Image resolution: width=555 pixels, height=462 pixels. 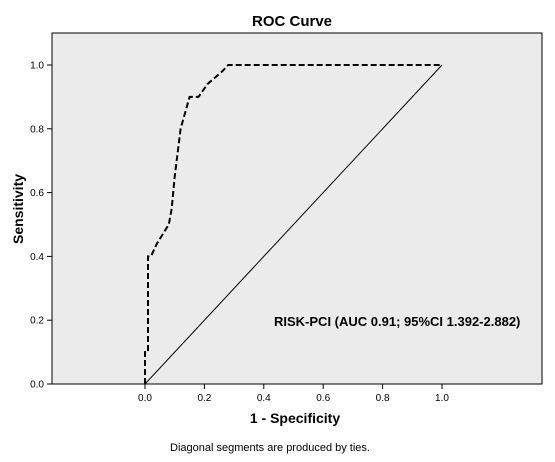 I want to click on x-tick-label: 0.4, so click(x=264, y=398).